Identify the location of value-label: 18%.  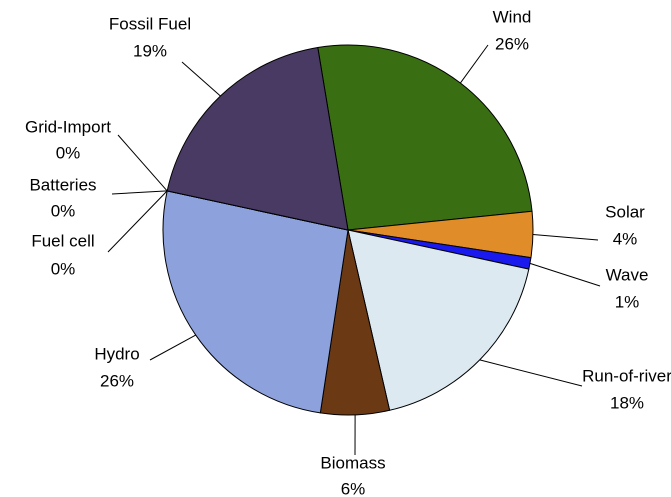
(627, 402).